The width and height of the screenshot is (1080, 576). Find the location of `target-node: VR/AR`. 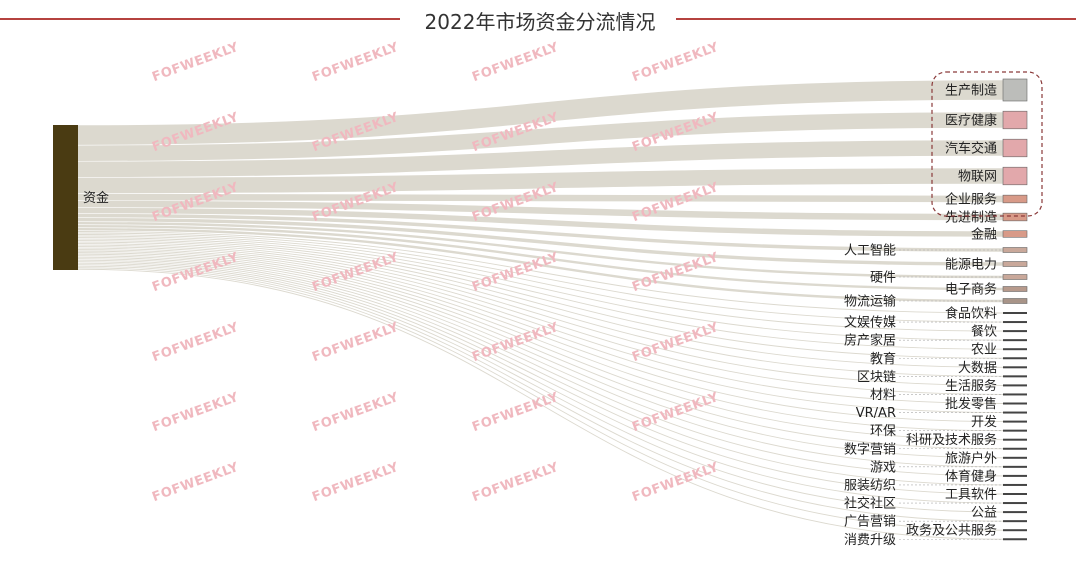

target-node: VR/AR is located at coordinates (941, 413).